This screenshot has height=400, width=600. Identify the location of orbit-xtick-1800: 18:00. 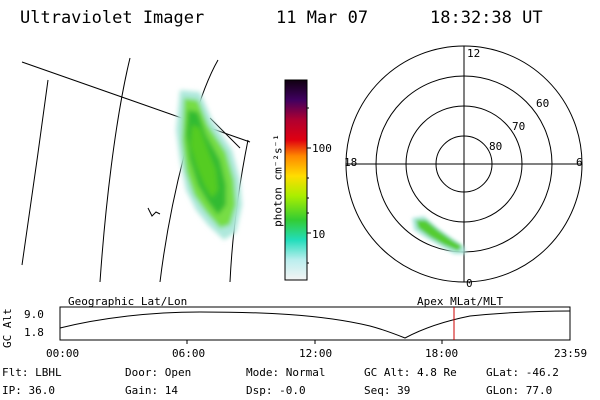
(442, 353).